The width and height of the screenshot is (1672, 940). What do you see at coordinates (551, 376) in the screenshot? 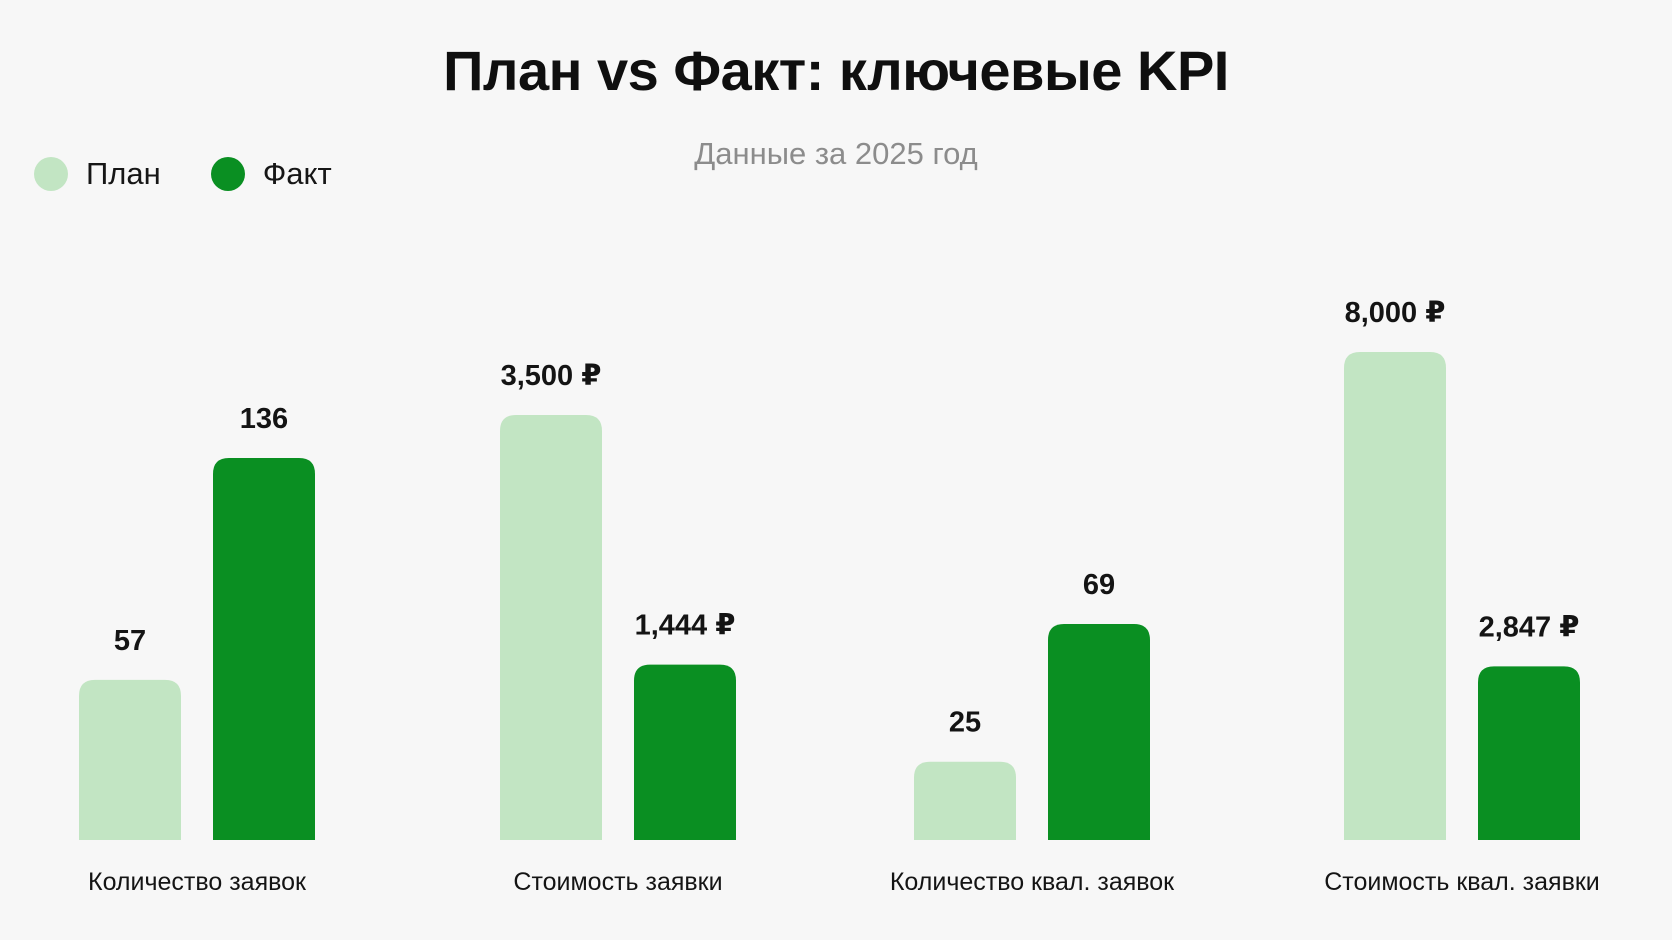
I see `value-label-plan-1: 3,500 ₽` at bounding box center [551, 376].